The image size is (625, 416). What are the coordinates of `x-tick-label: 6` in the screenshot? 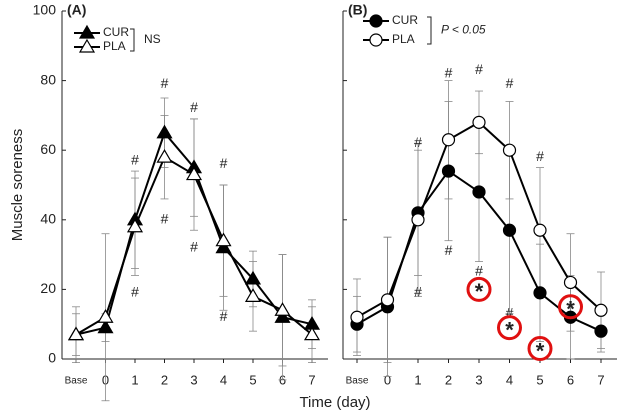 It's located at (570, 379).